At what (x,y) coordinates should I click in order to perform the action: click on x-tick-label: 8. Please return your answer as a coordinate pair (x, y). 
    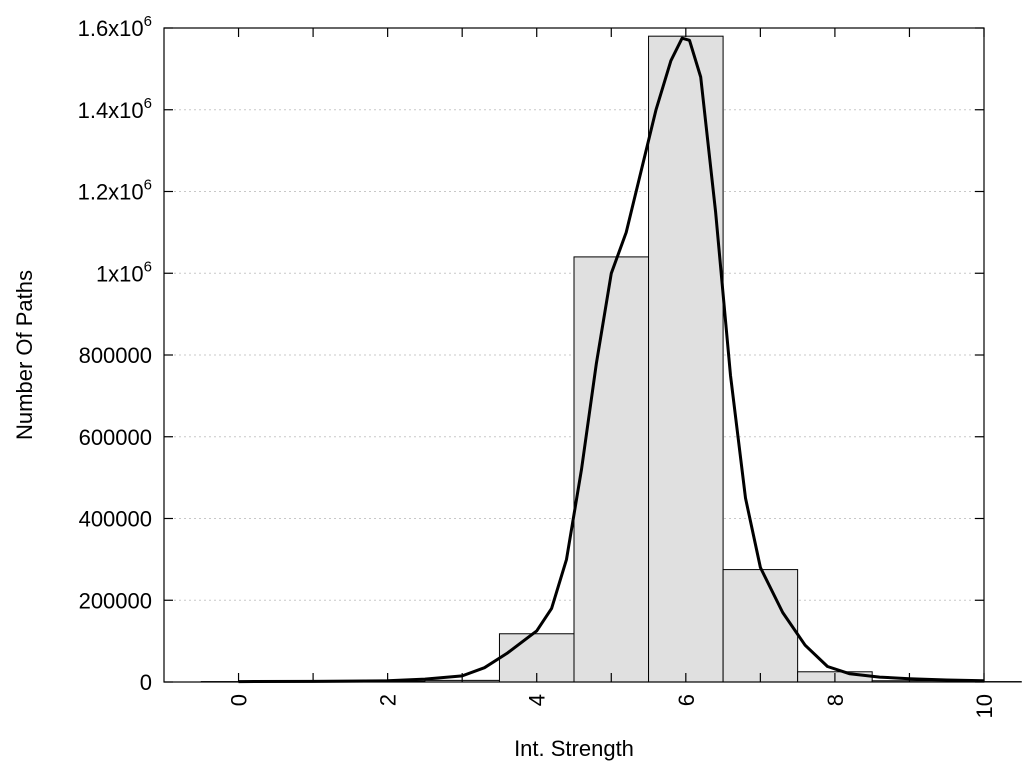
    Looking at the image, I should click on (835, 700).